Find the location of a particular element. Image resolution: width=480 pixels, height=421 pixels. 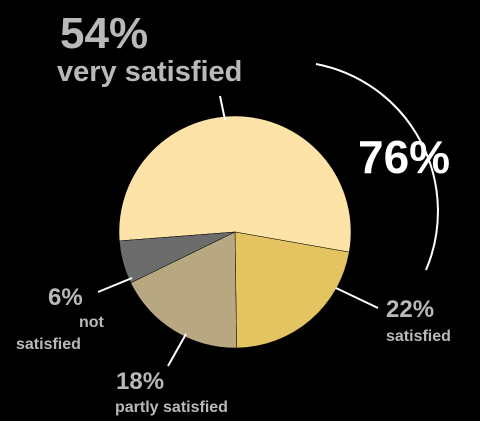

very-satisfied-label: very satisfied is located at coordinates (150, 72).